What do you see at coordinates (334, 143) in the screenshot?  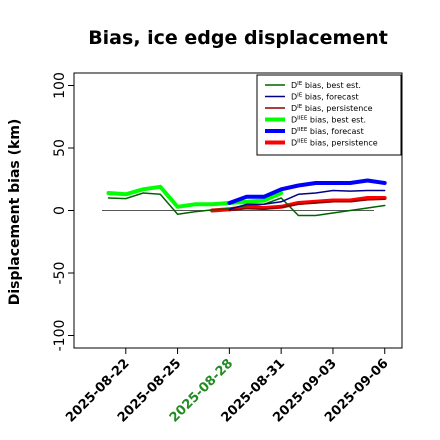 I see `legend-label: DIIEE bias, persistence` at bounding box center [334, 143].